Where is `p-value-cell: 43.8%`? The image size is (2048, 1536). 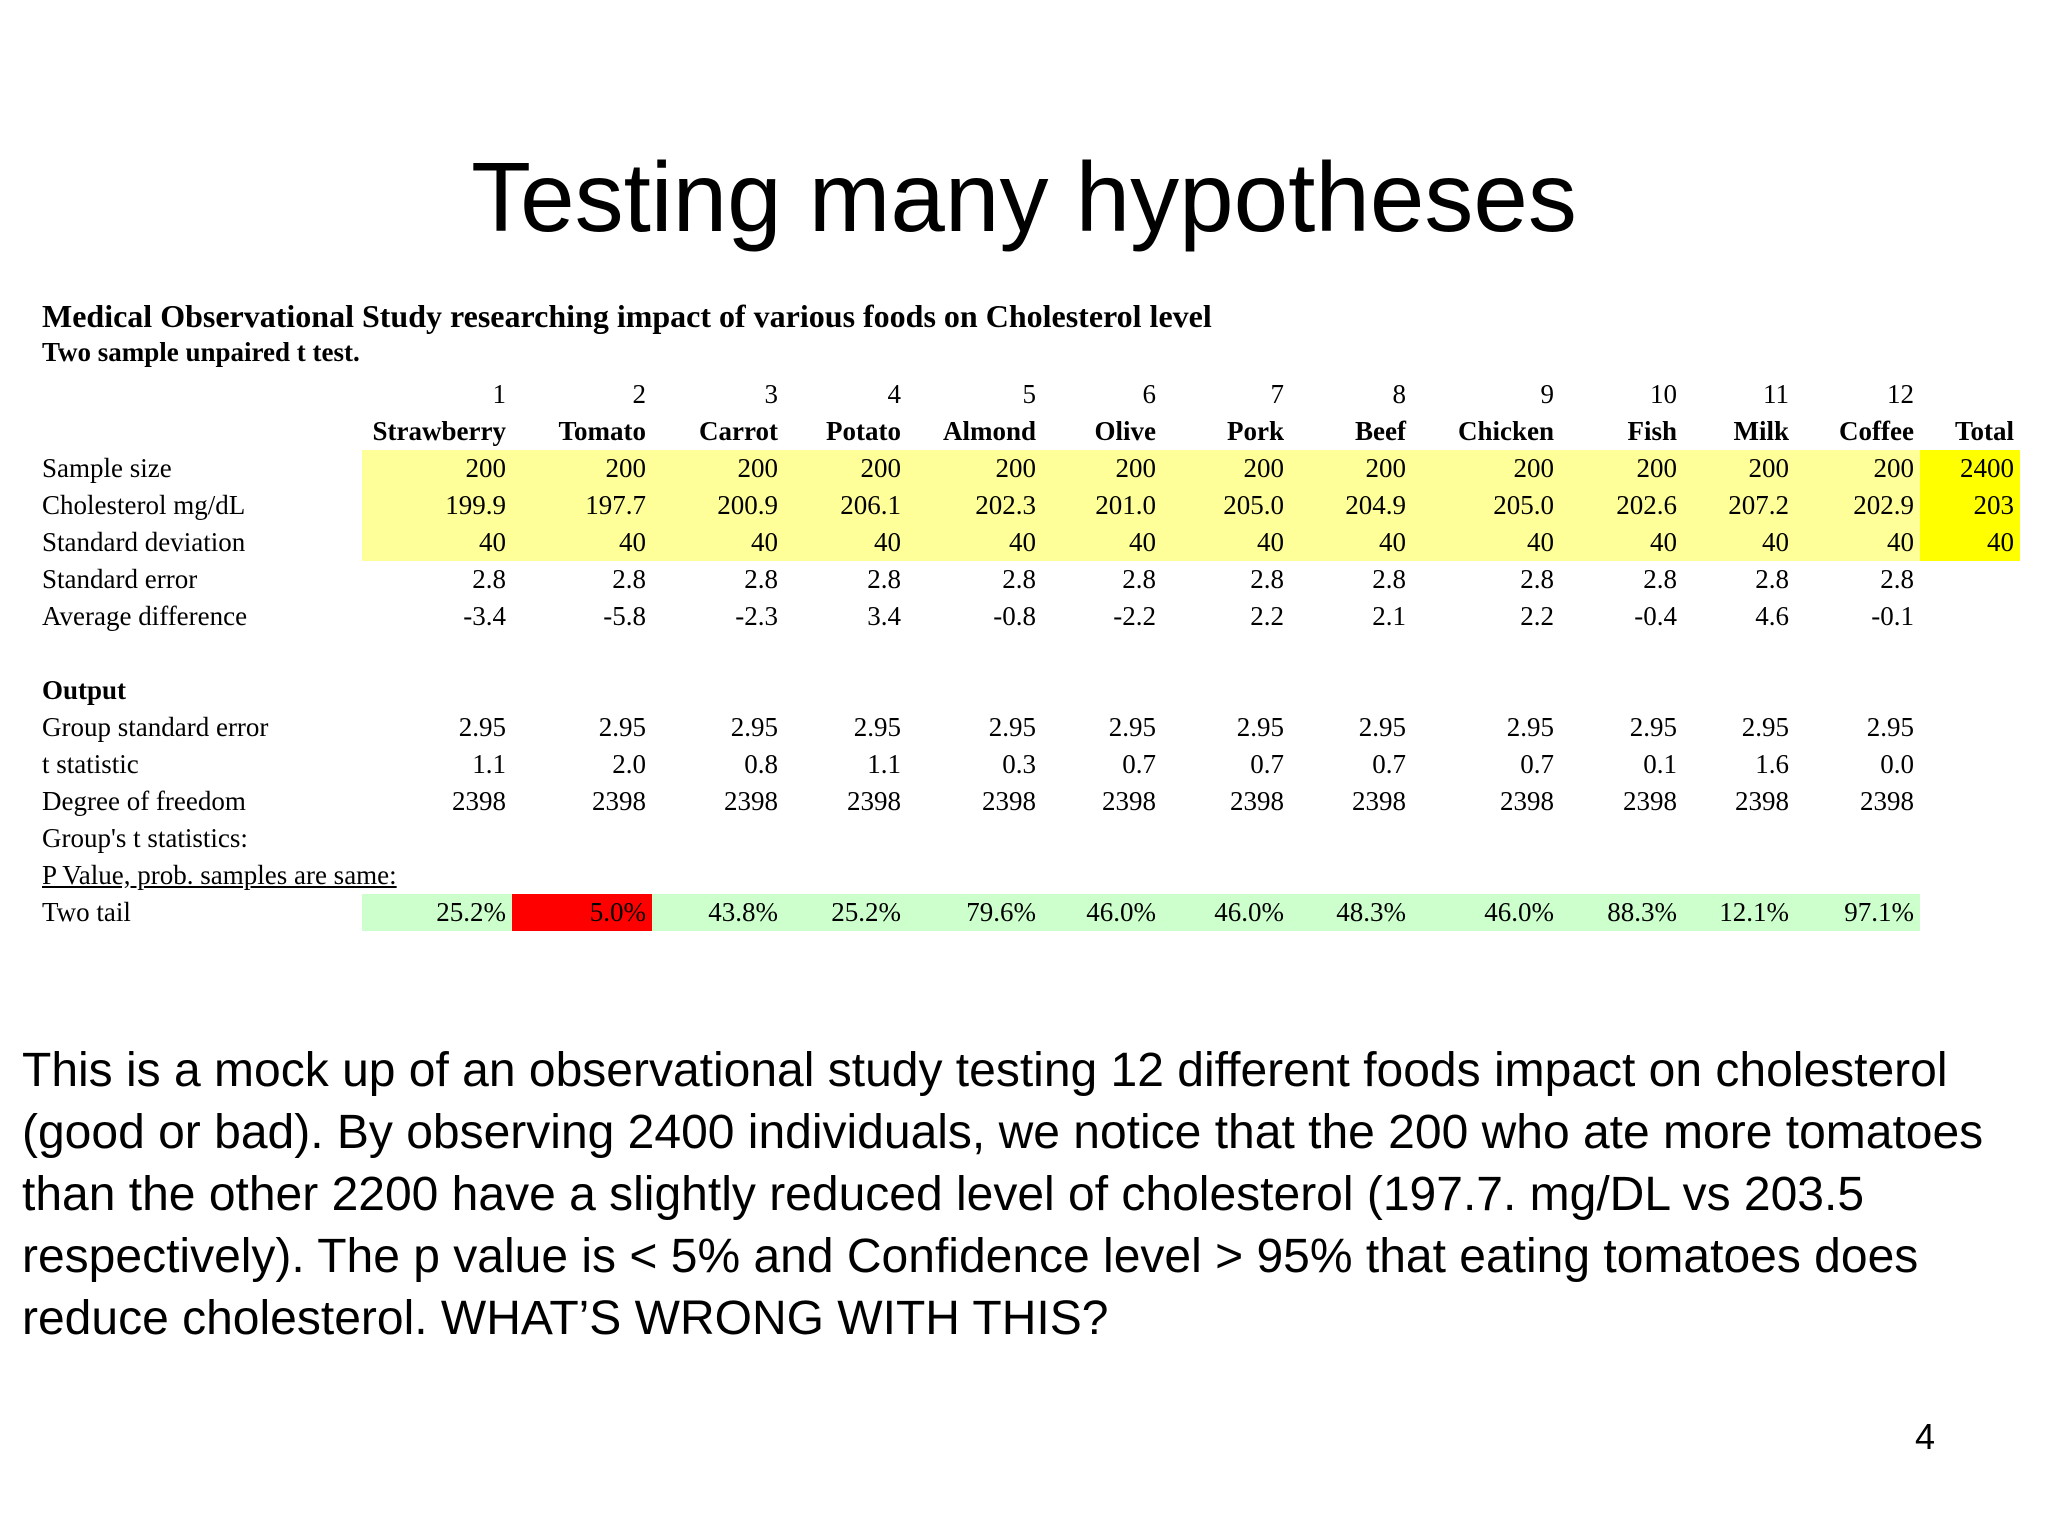
p-value-cell: 43.8% is located at coordinates (718, 912).